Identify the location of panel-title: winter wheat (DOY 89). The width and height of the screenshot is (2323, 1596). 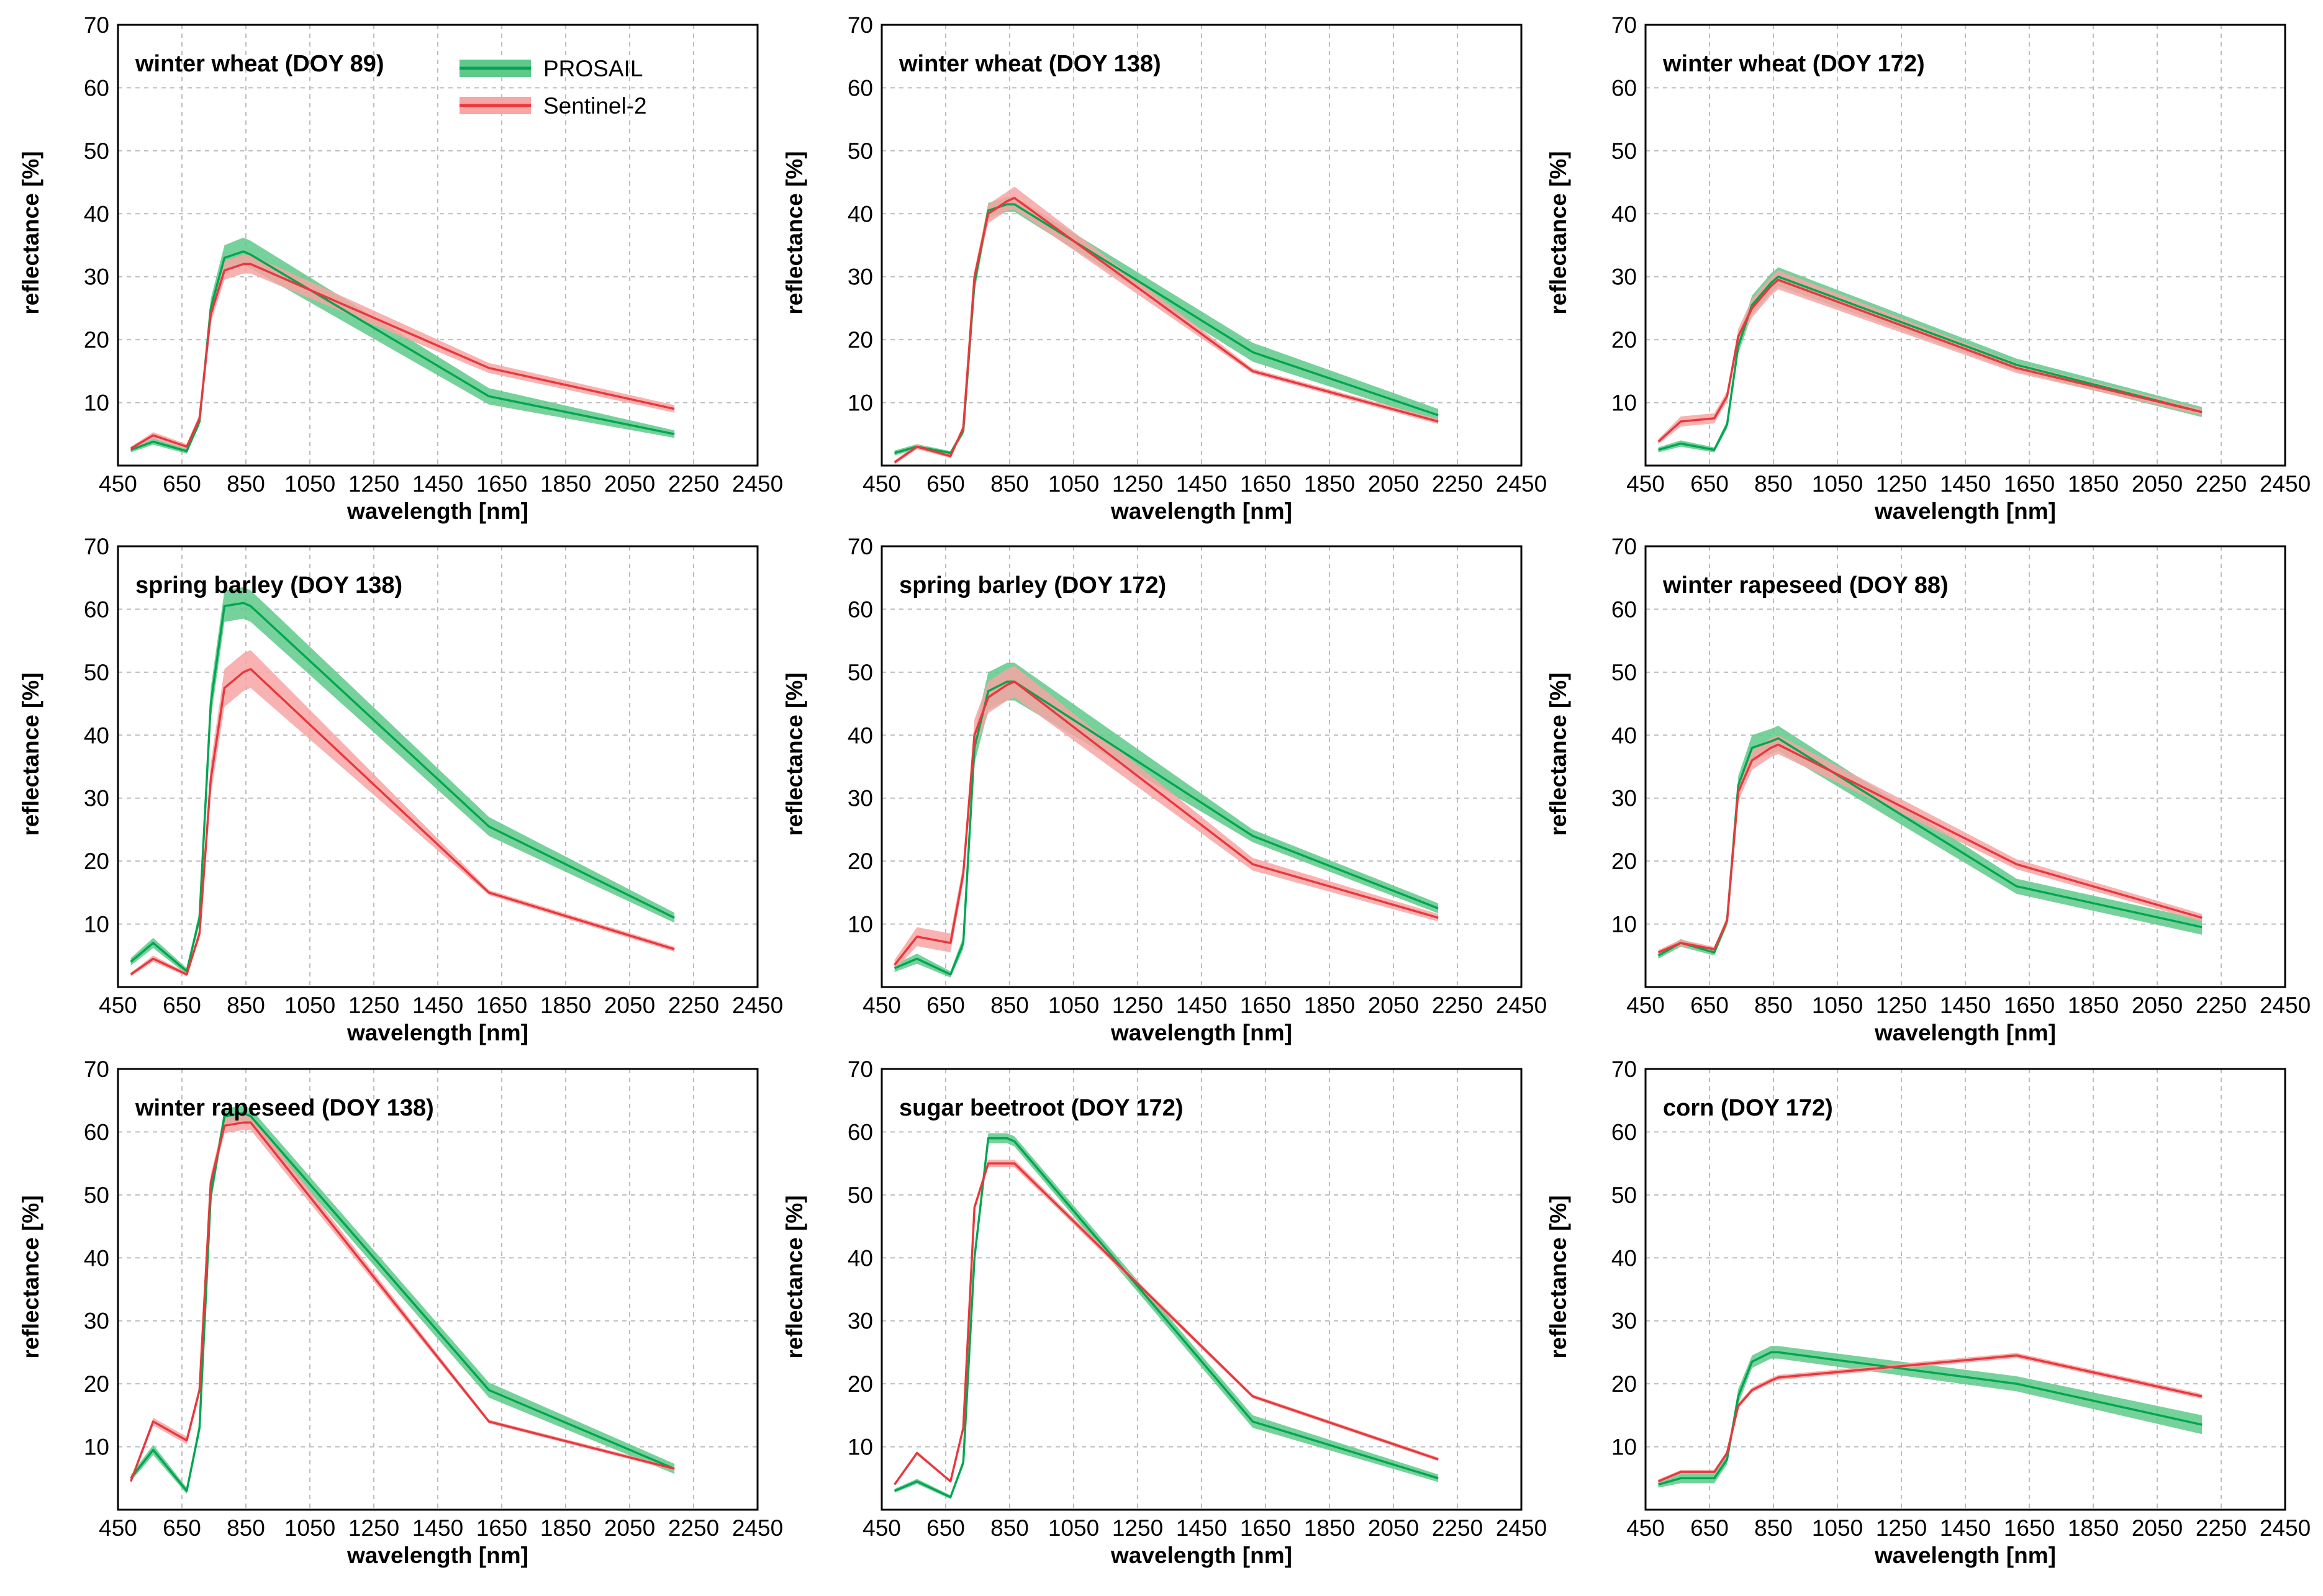
(259, 64).